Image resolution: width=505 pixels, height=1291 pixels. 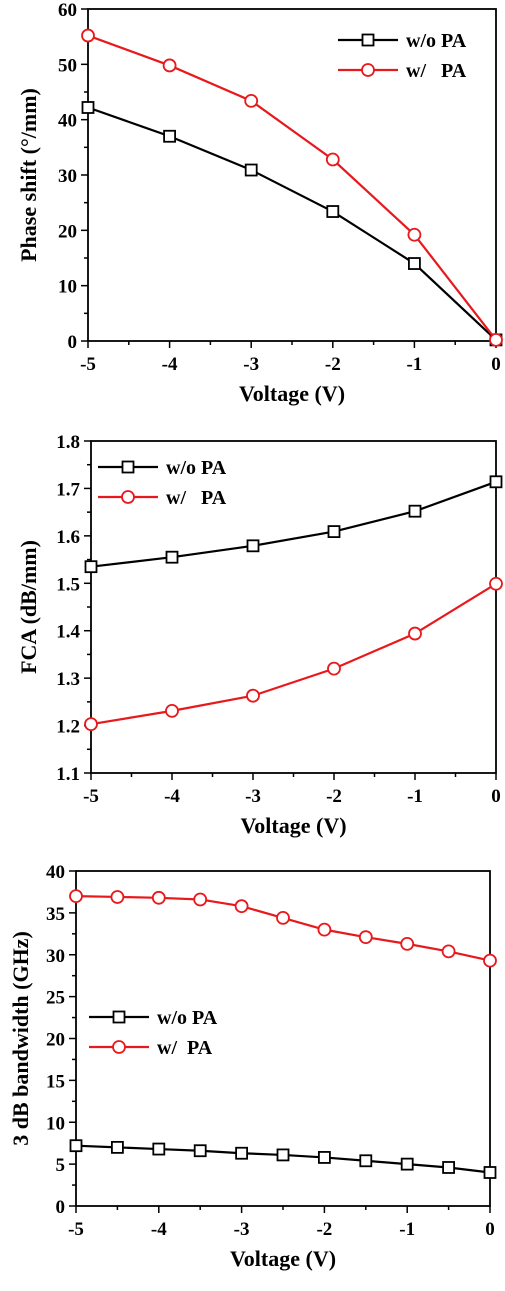 I want to click on y-tick-label: 20, so click(x=67, y=231).